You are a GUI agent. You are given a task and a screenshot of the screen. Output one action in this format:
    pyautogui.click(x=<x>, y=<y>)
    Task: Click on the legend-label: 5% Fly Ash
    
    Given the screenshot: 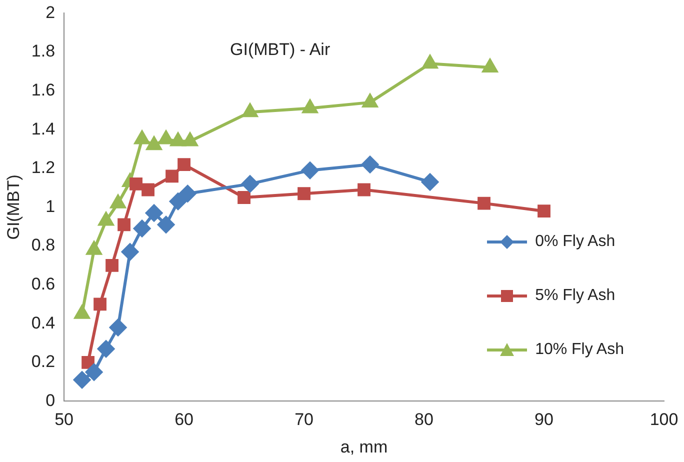 What is the action you would take?
    pyautogui.click(x=575, y=296)
    